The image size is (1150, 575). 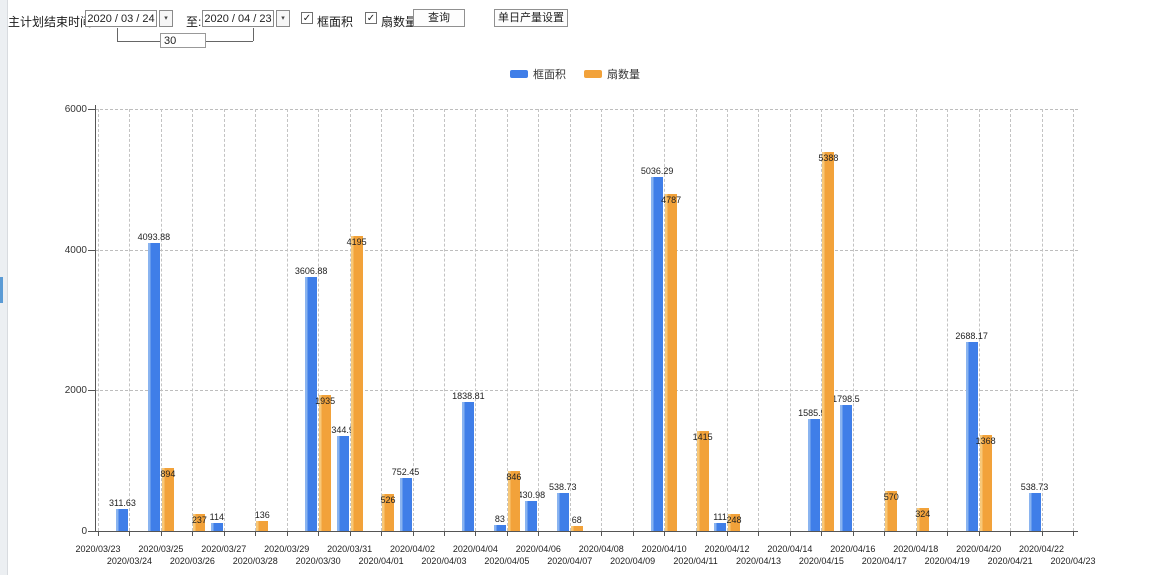 I want to click on x-axis-label: 2020/03/27, so click(x=224, y=549).